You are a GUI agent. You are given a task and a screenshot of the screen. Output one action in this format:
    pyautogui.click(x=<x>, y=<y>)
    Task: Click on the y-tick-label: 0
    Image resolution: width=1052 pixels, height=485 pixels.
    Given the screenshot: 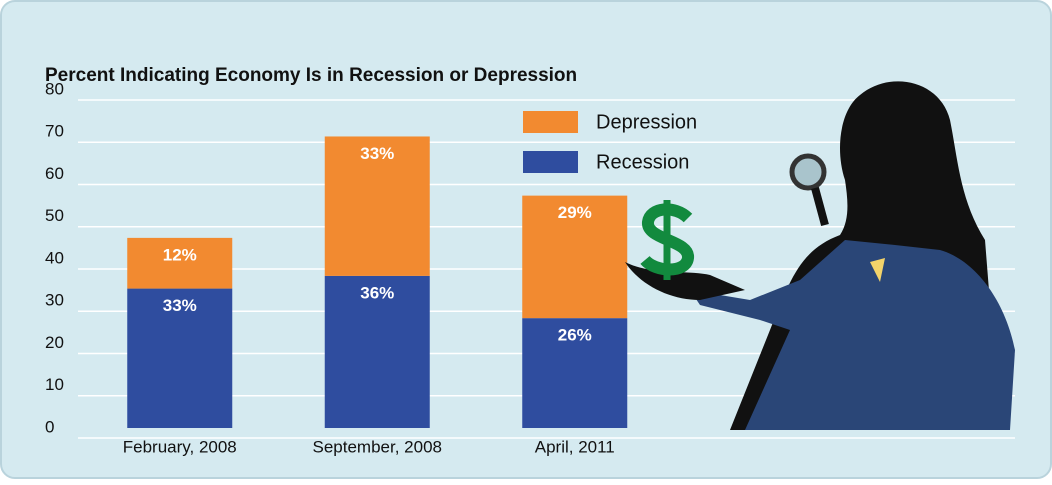 What is the action you would take?
    pyautogui.click(x=49, y=426)
    